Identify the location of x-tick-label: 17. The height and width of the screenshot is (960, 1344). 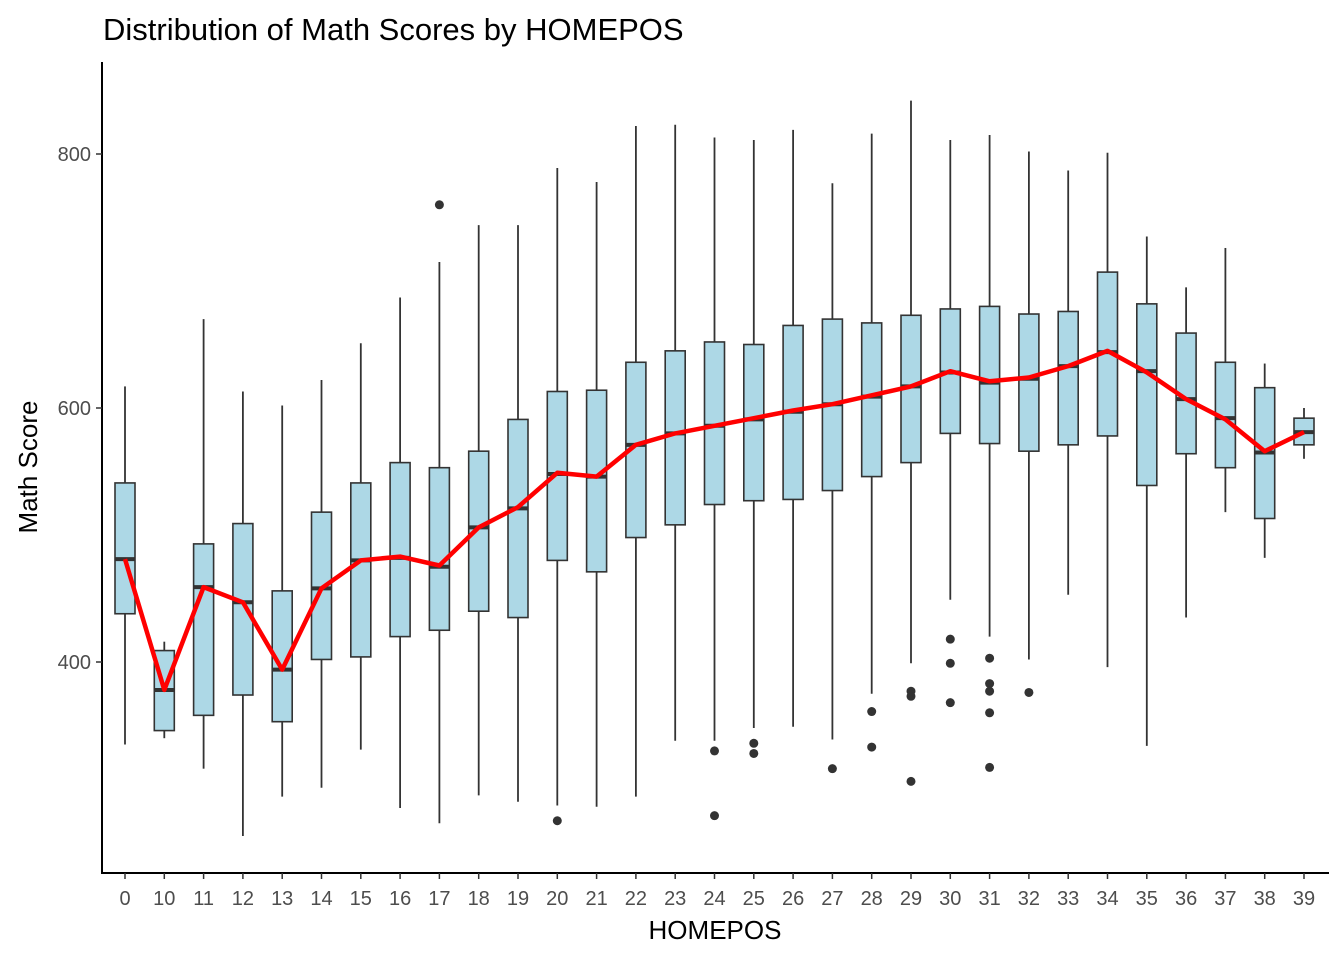
(439, 899).